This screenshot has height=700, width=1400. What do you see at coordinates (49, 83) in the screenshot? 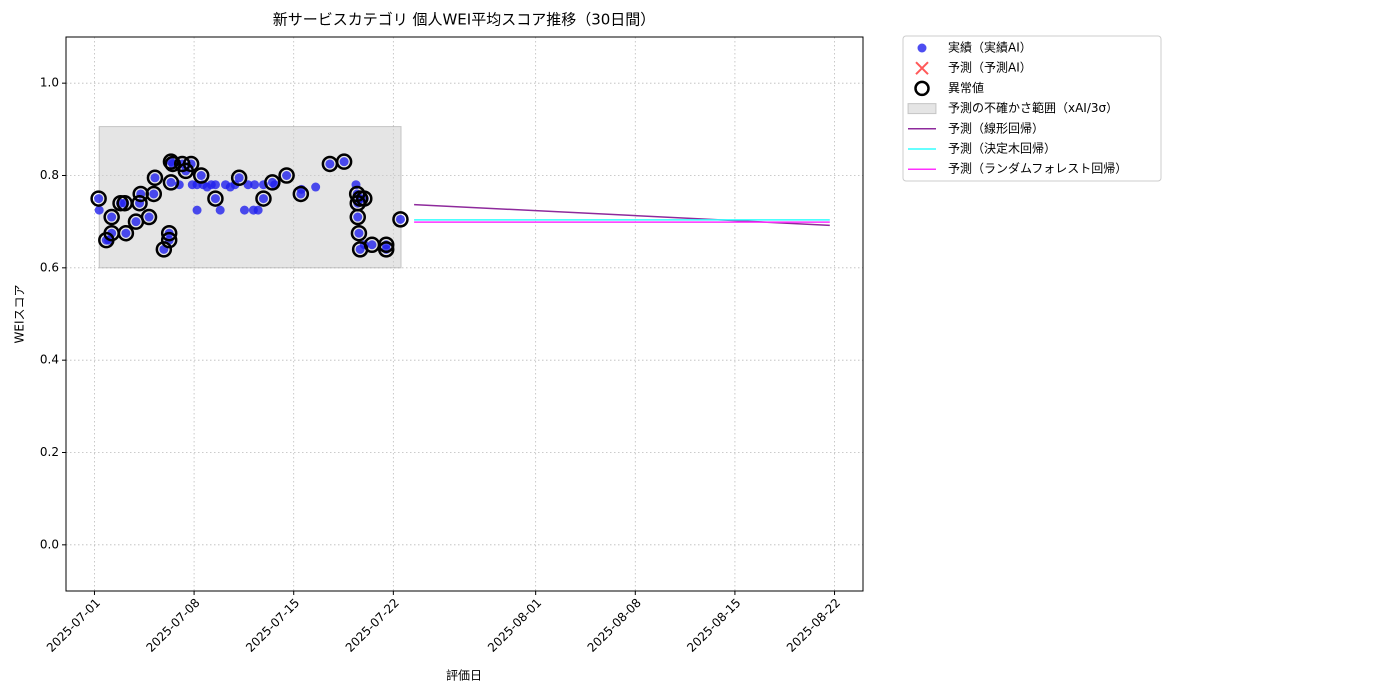
I see `y-tick-label: 1.0` at bounding box center [49, 83].